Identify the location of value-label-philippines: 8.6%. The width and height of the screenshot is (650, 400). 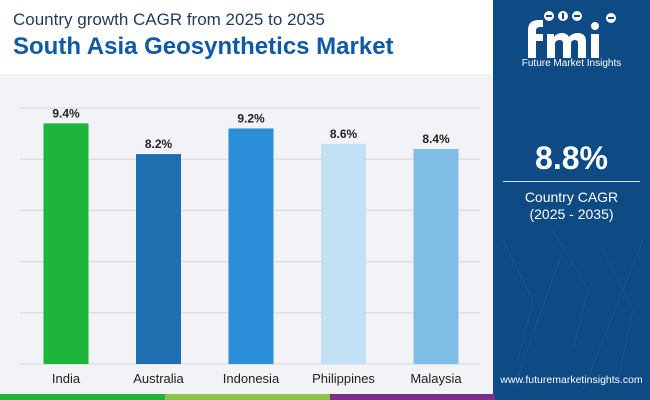
(344, 134).